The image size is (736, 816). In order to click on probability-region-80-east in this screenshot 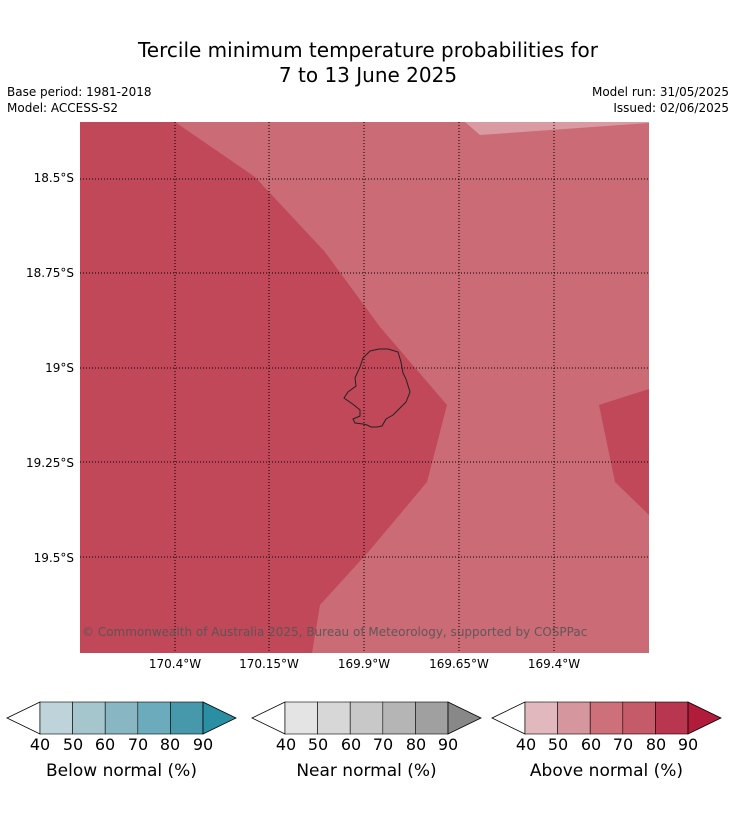, I will do `click(624, 452)`.